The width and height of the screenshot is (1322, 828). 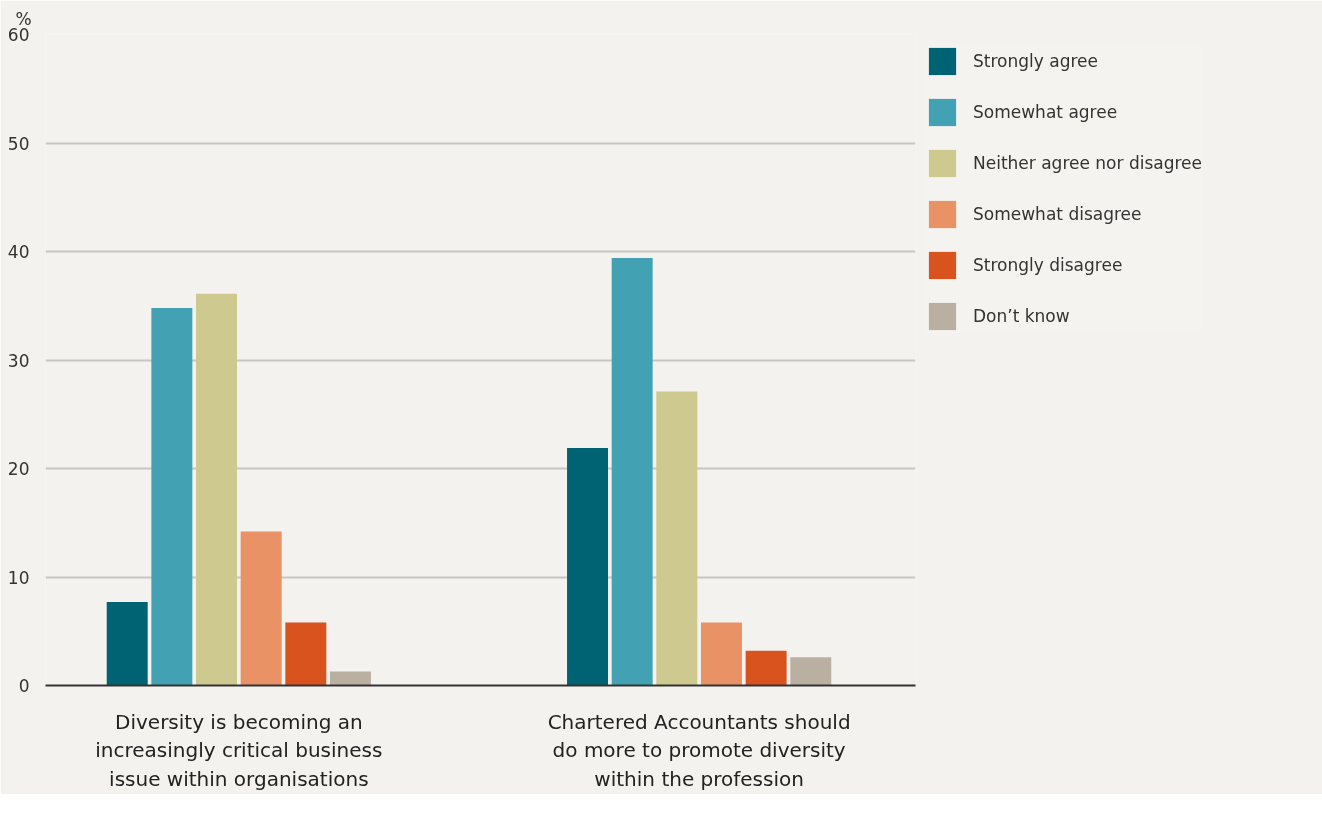 I want to click on x-tick-label: Diversity is becoming an increasingly critical business issue within organisations, so click(x=239, y=750).